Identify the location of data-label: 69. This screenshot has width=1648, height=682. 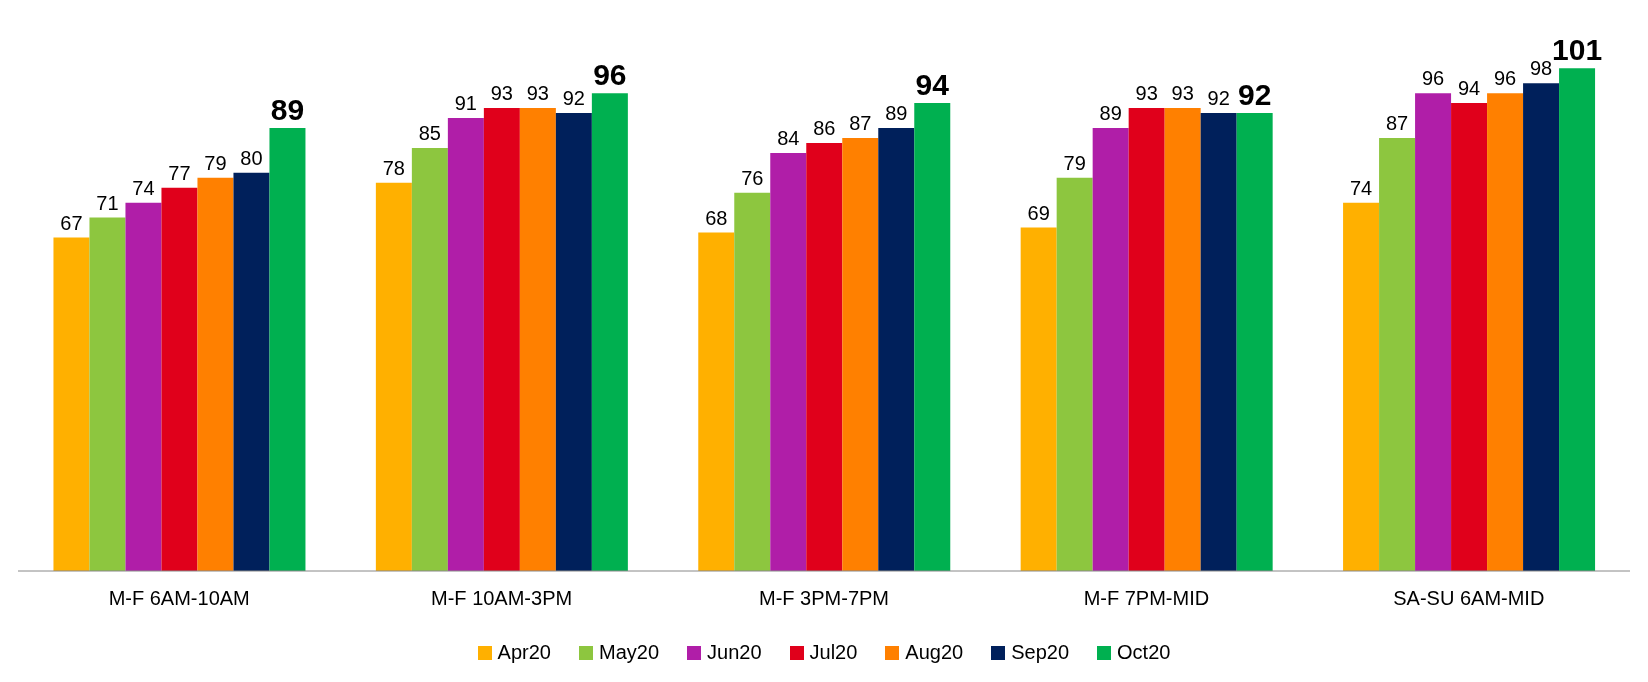
(1038, 212).